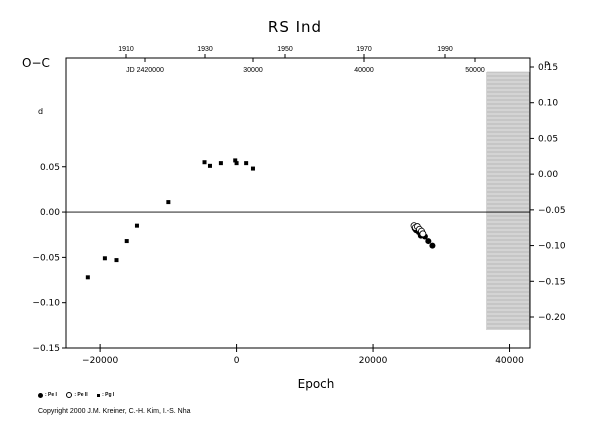  Describe the element at coordinates (548, 193) in the screenshot. I see `y-axis-right-ticks: 0.15 0.10 0.05 0.00 −0.05 −0.10 −0.15 −0.20` at that location.